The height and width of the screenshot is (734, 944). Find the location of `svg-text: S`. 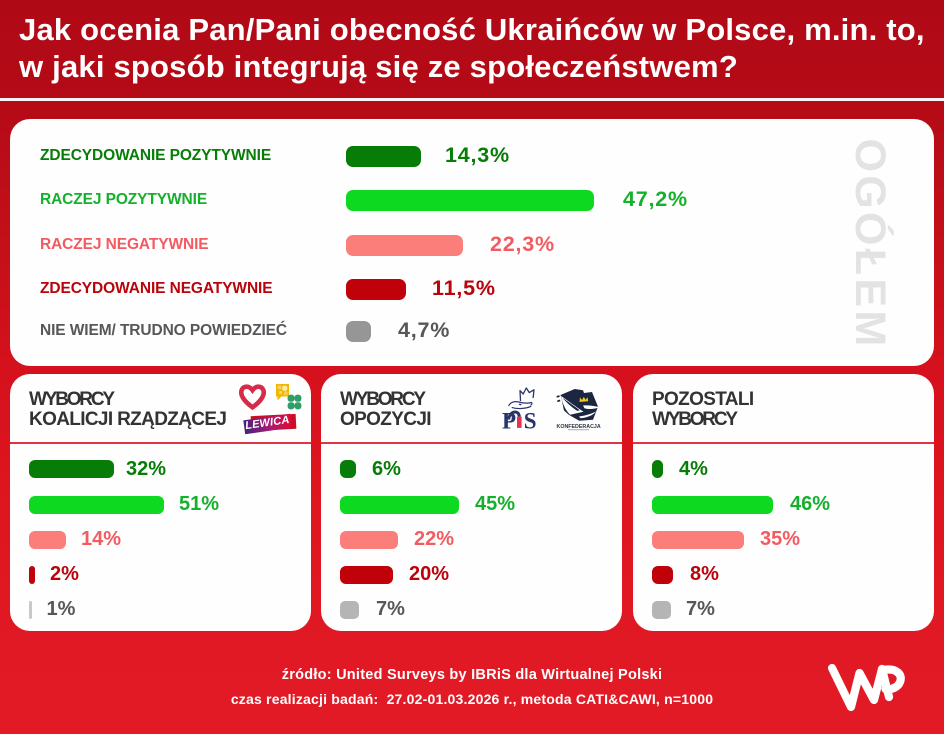

svg-text: S is located at coordinates (530, 421).